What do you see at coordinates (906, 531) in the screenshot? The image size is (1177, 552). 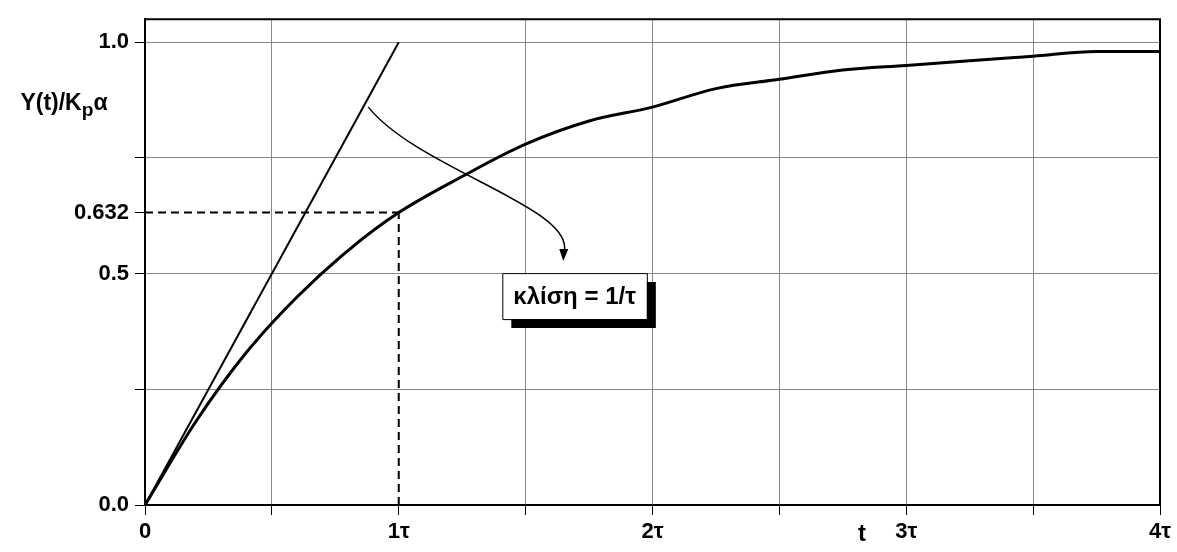 I see `x-tick-label: 3τ` at bounding box center [906, 531].